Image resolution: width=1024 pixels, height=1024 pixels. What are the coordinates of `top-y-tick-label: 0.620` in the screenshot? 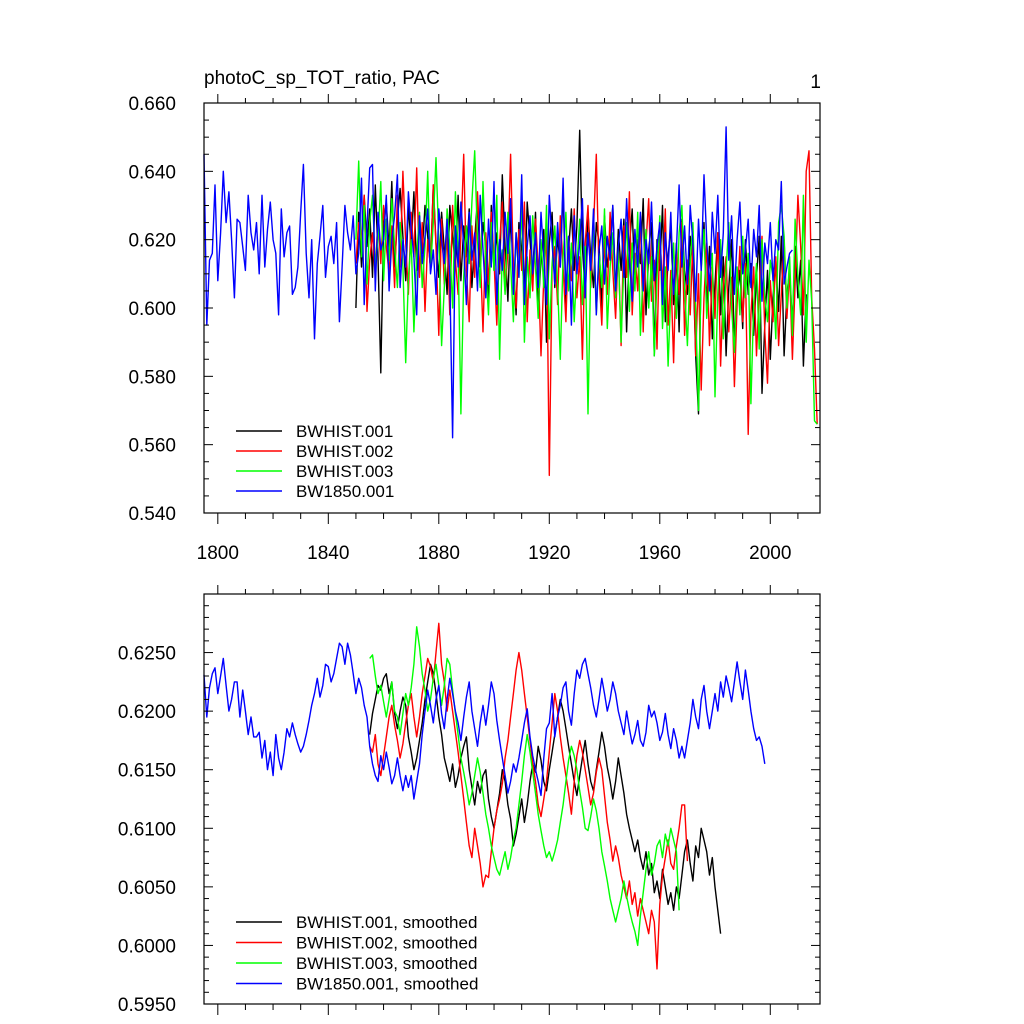 It's located at (152, 241).